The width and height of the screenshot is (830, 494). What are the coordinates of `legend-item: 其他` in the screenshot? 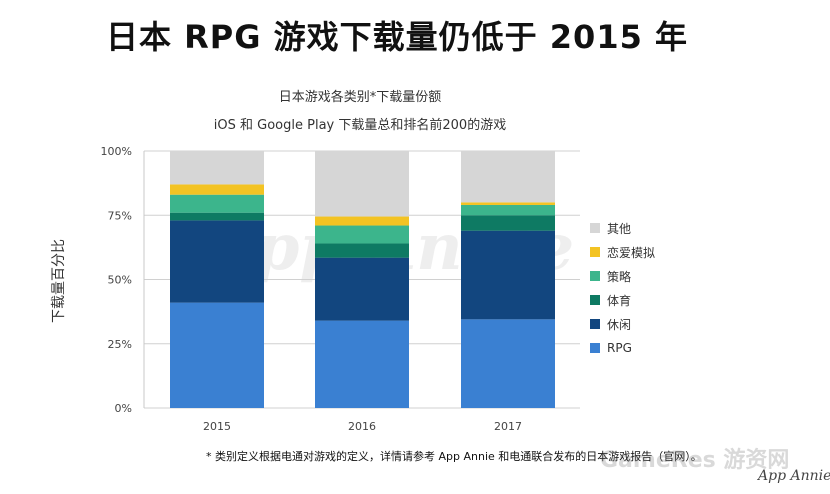 It's located at (622, 228).